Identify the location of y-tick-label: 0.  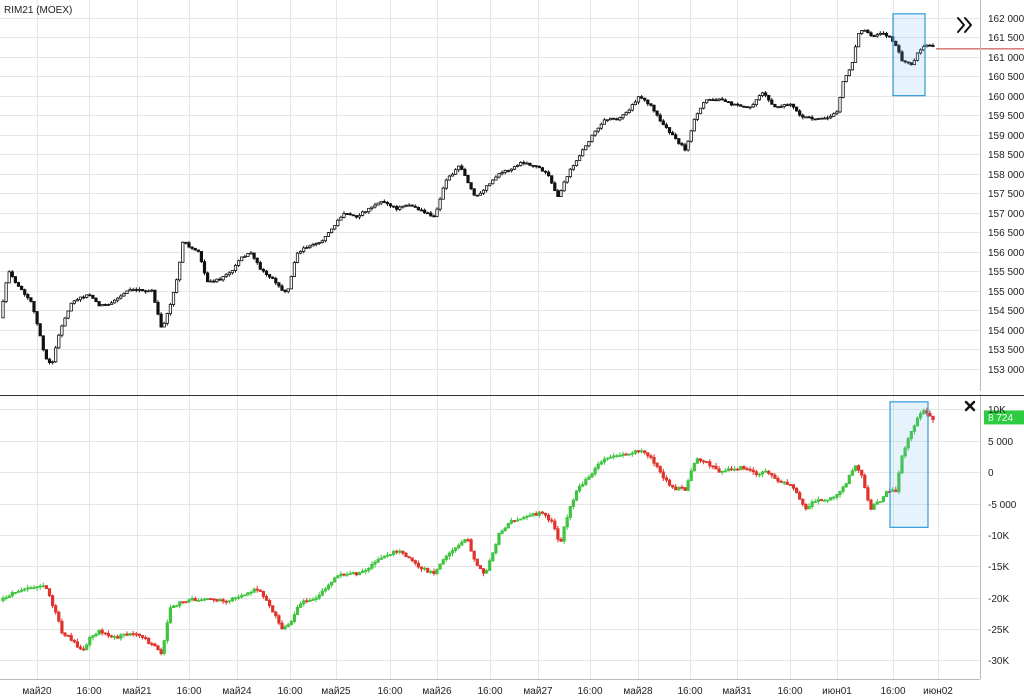
(991, 473).